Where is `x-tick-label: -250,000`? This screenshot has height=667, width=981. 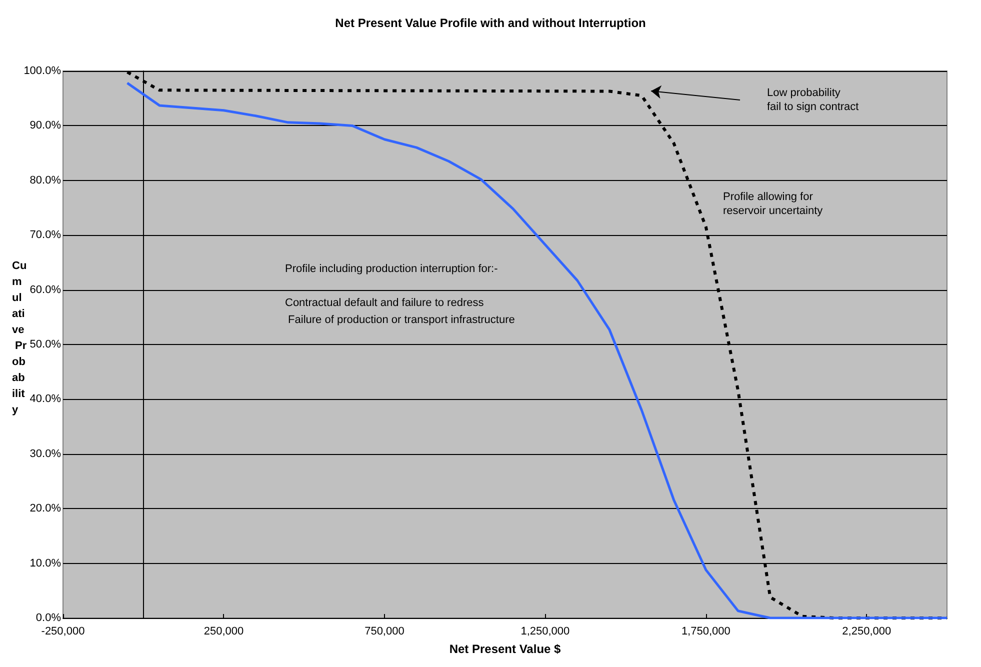
x-tick-label: -250,000 is located at coordinates (63, 632).